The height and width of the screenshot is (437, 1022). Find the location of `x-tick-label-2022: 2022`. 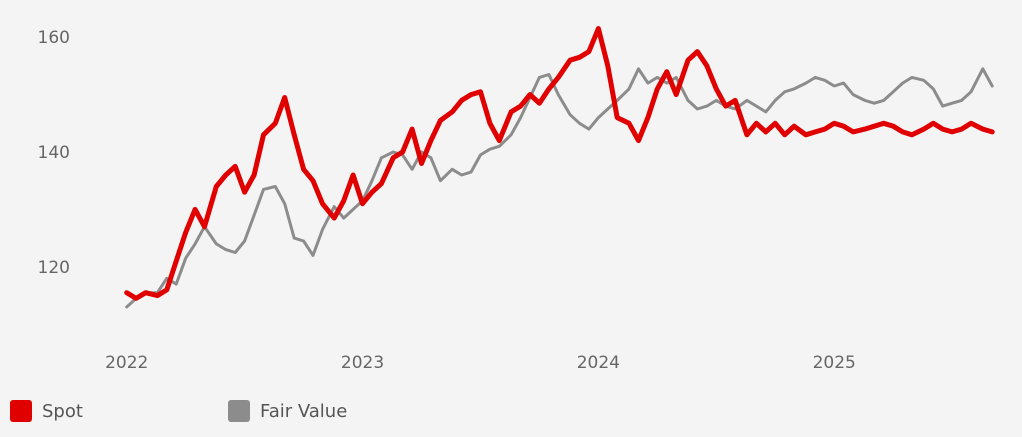

x-tick-label-2022: 2022 is located at coordinates (126, 363).